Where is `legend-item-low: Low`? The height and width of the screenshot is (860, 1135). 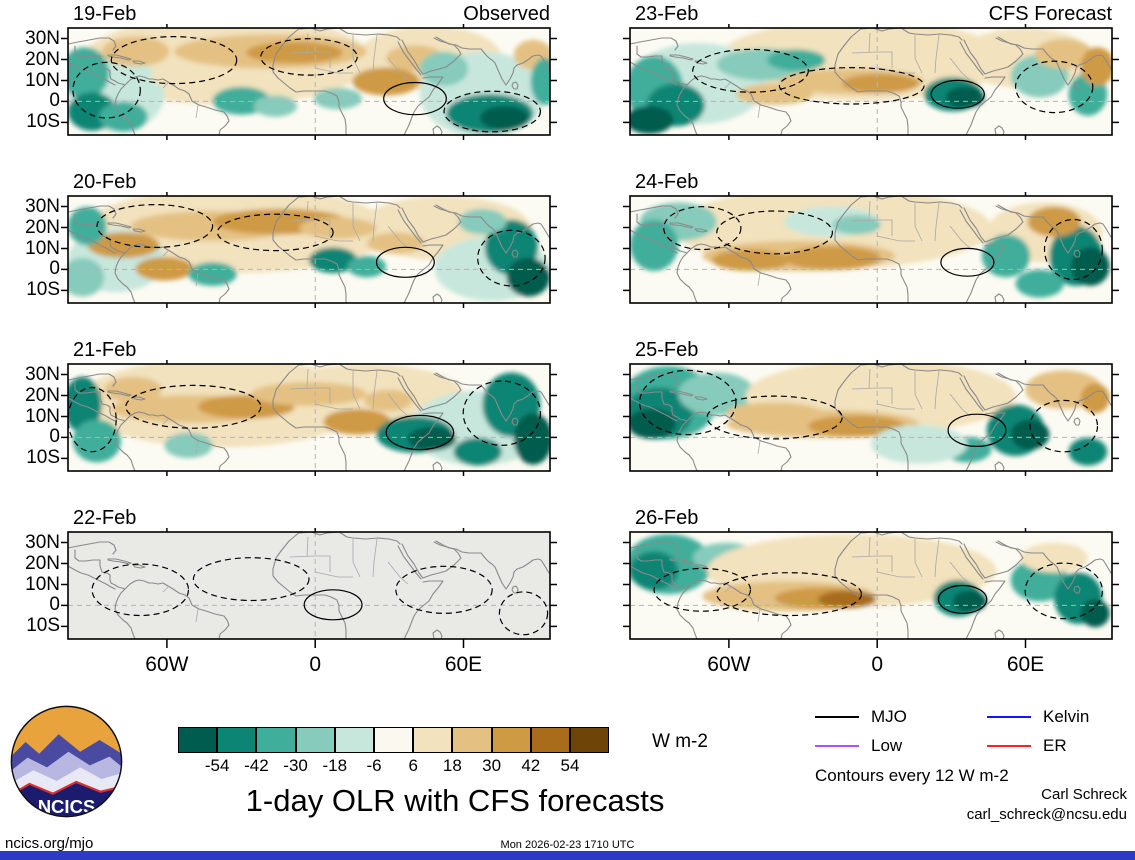 legend-item-low: Low is located at coordinates (901, 746).